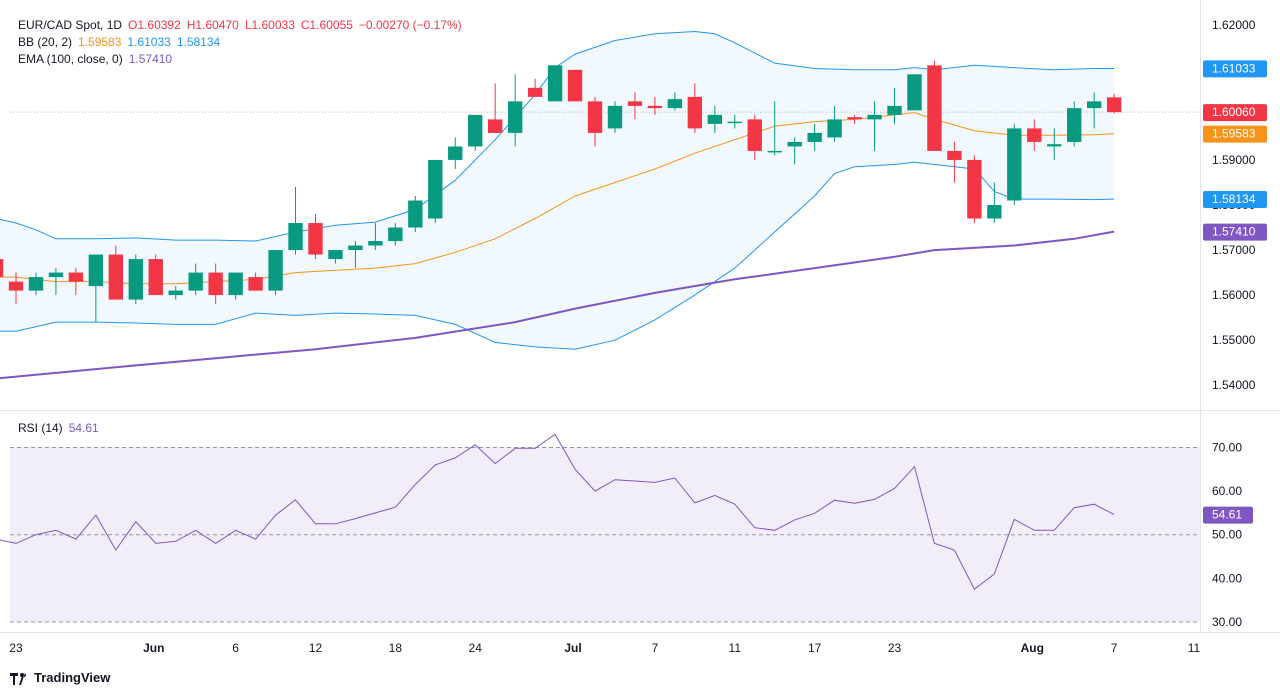  Describe the element at coordinates (149, 42) in the screenshot. I see `bb-upper-value: 1.61033` at that location.